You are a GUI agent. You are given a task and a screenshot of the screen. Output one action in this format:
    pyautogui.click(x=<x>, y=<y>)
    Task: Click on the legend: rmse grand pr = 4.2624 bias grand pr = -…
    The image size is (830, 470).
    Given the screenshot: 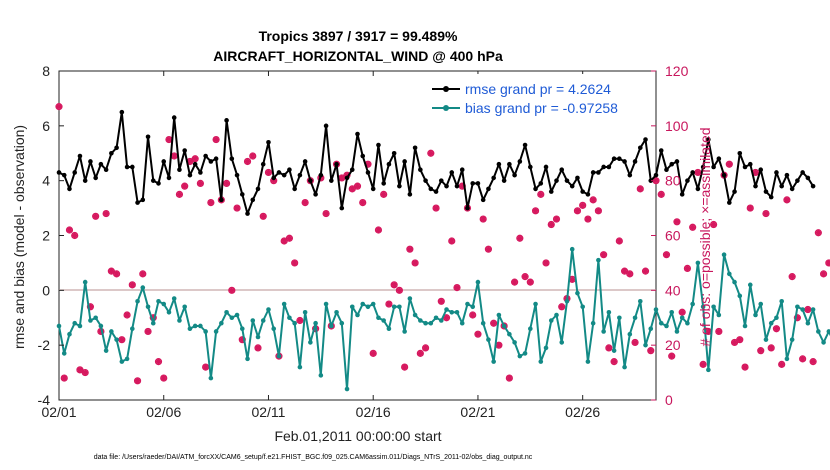 What is the action you would take?
    pyautogui.click(x=540, y=96)
    